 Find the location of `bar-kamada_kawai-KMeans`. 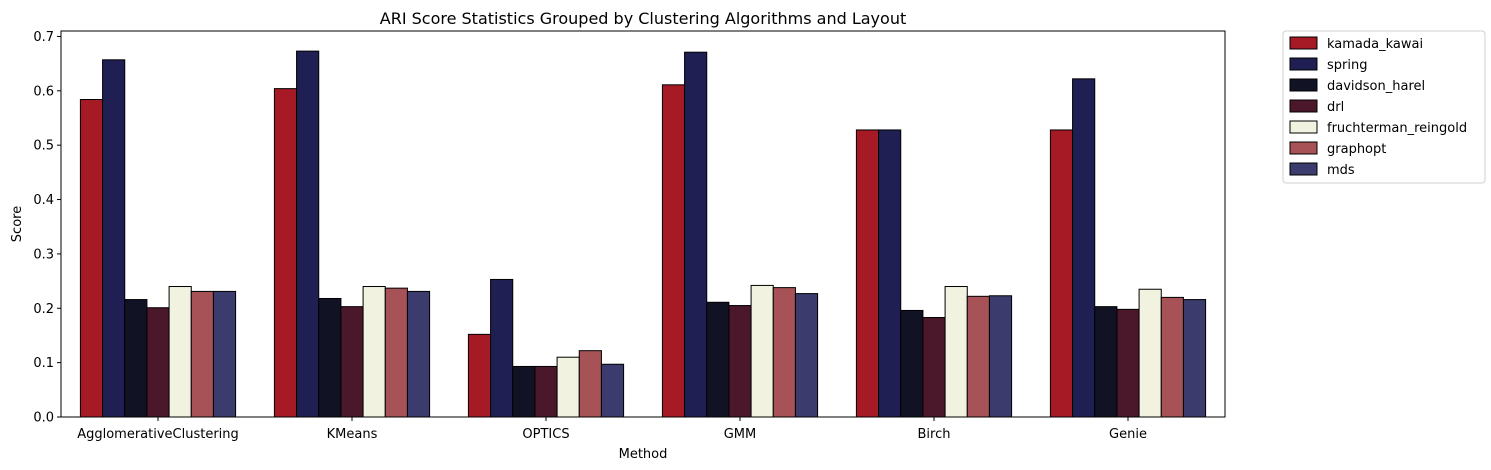

bar-kamada_kawai-KMeans is located at coordinates (285, 253).